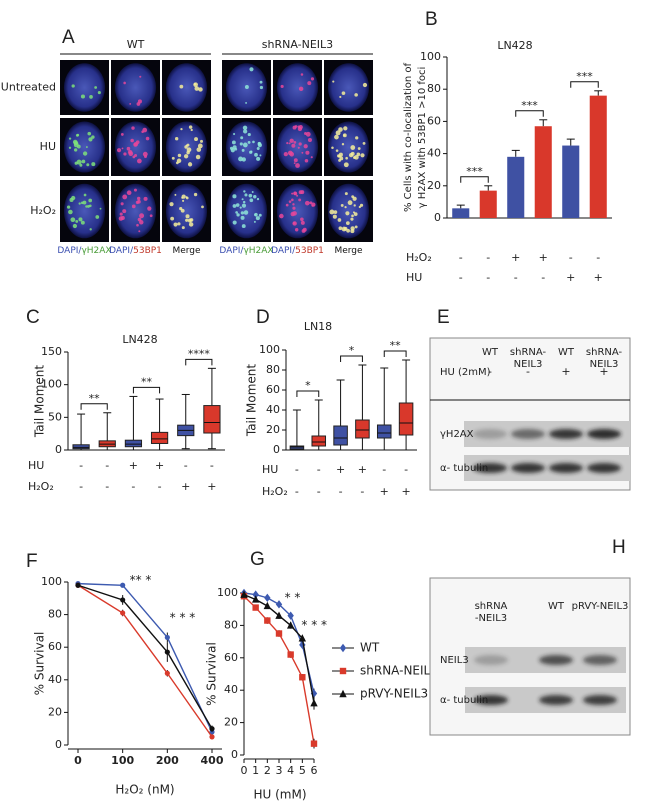  I want to click on series-line, so click(145, 661).